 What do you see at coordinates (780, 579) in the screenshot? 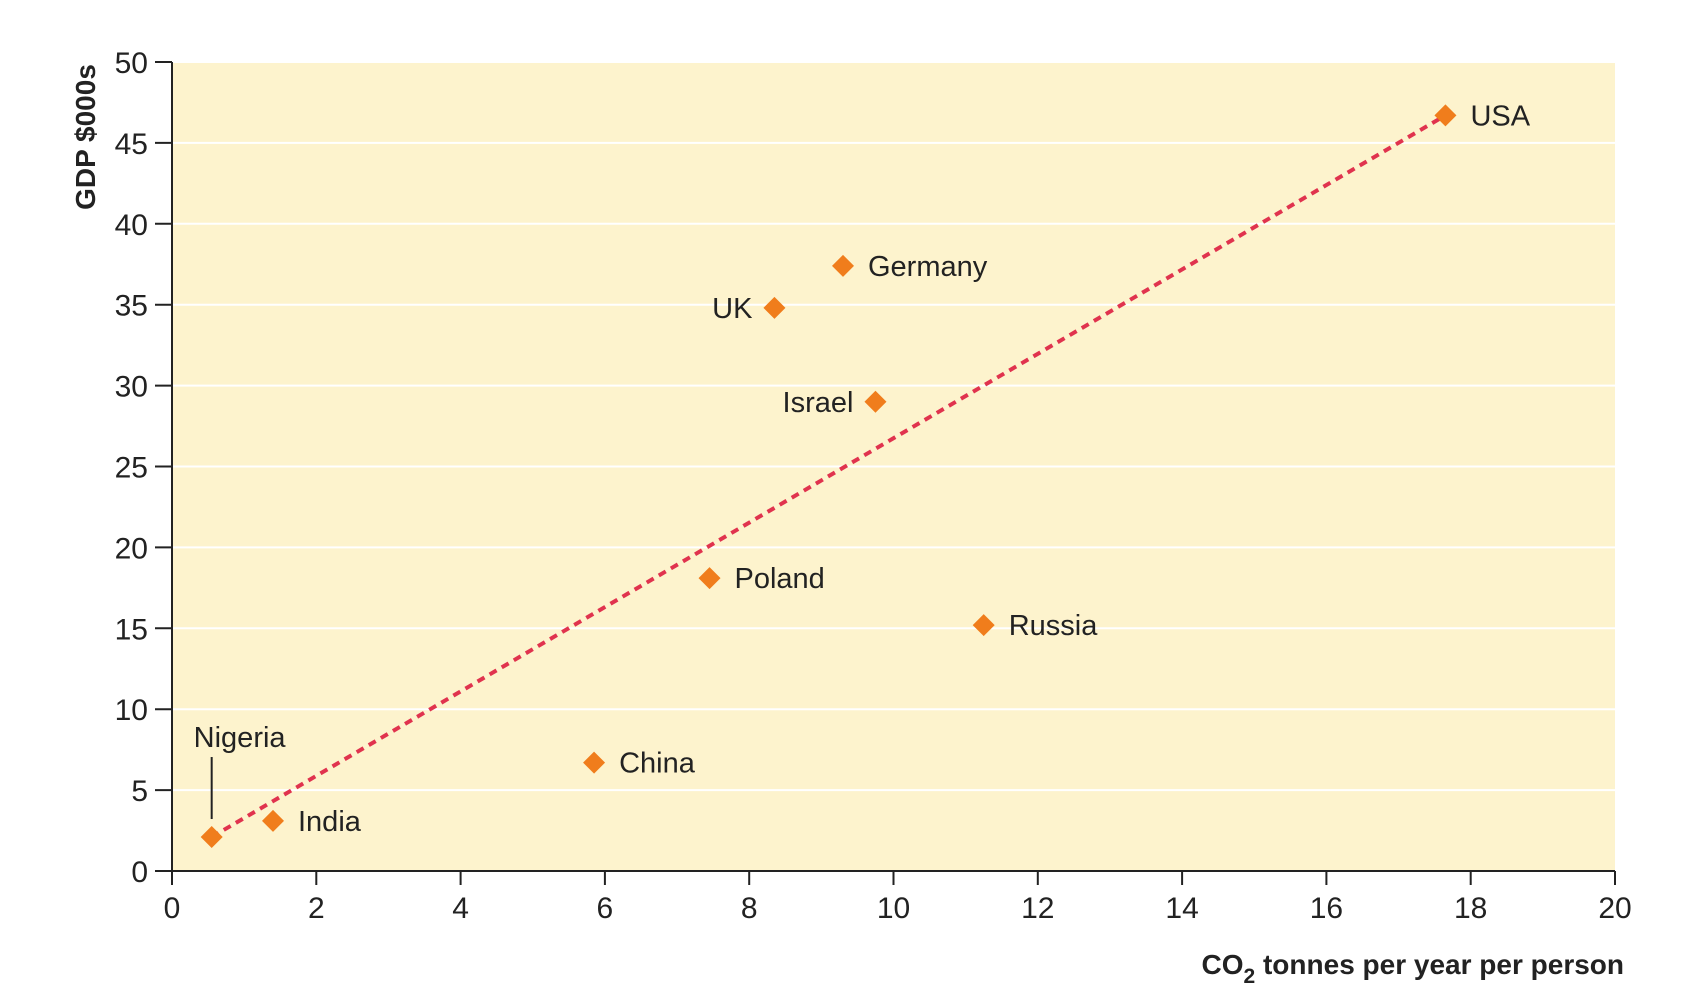
I see `point-label-poland: Poland` at bounding box center [780, 579].